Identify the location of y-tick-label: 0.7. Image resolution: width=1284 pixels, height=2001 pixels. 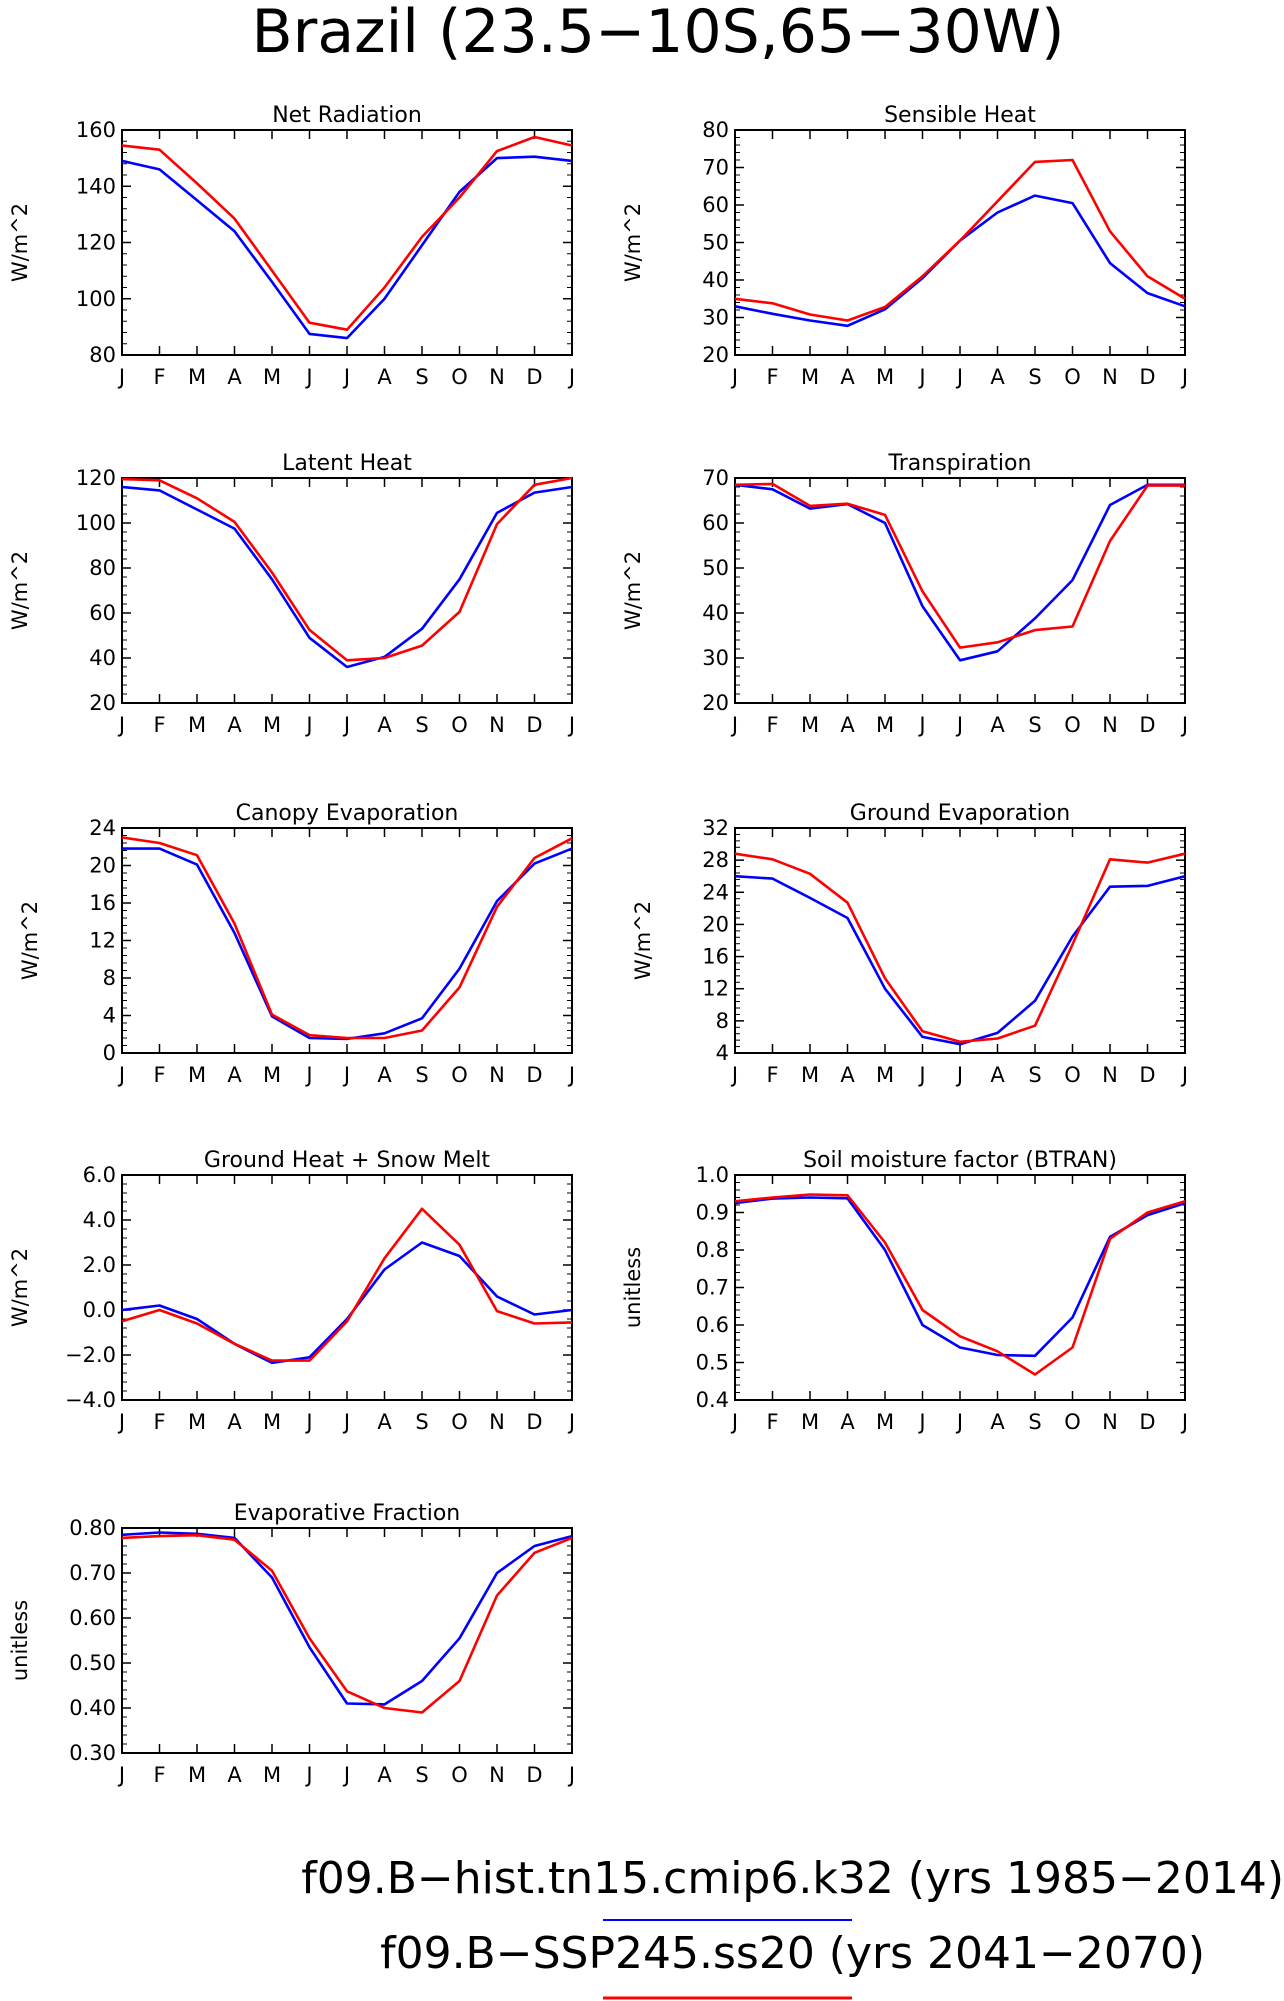
(712, 1288).